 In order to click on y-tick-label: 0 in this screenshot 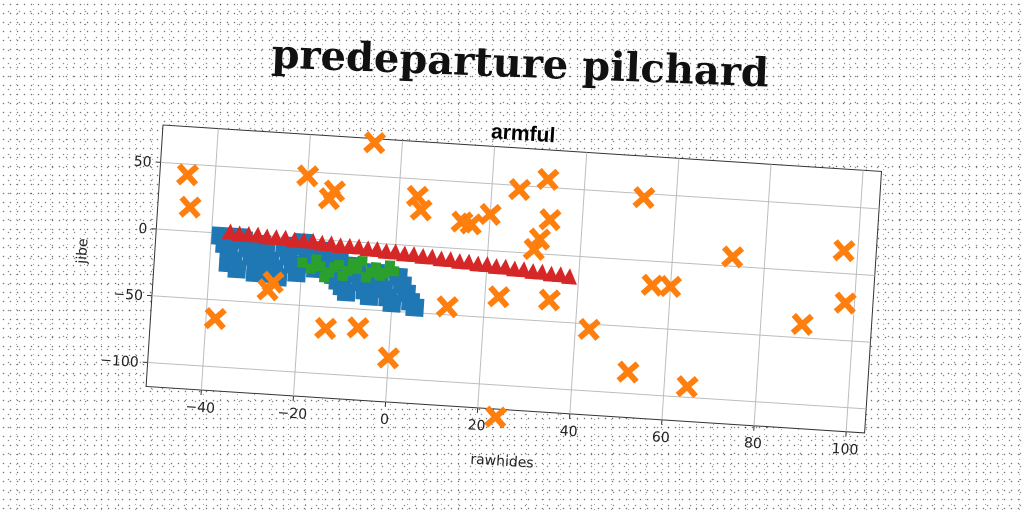, I will do `click(143, 229)`.